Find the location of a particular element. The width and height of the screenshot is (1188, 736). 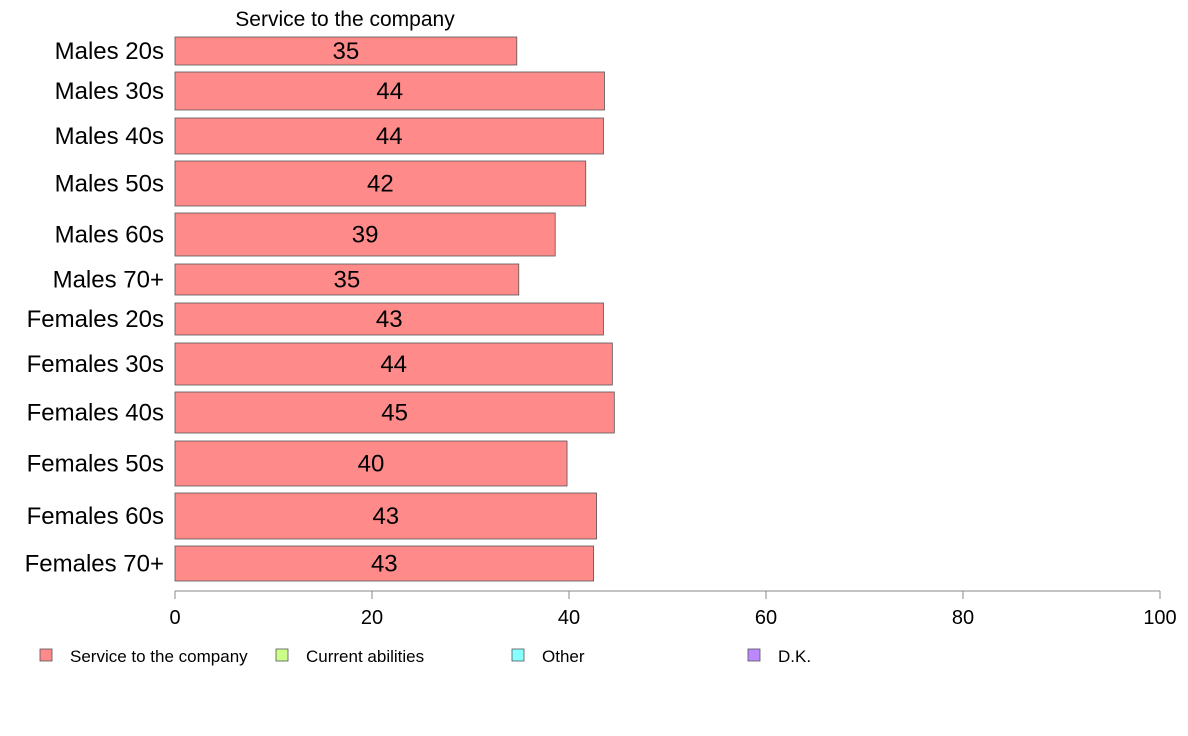

category-label: Males 50s is located at coordinates (109, 184).